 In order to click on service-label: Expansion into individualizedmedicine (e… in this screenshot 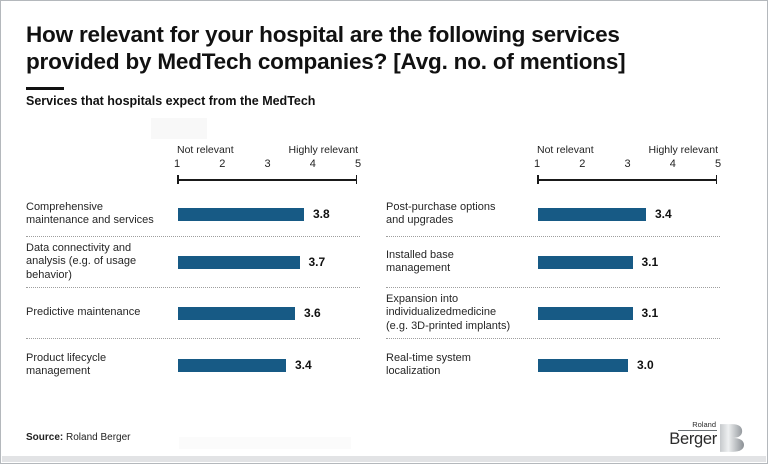, I will do `click(448, 312)`.